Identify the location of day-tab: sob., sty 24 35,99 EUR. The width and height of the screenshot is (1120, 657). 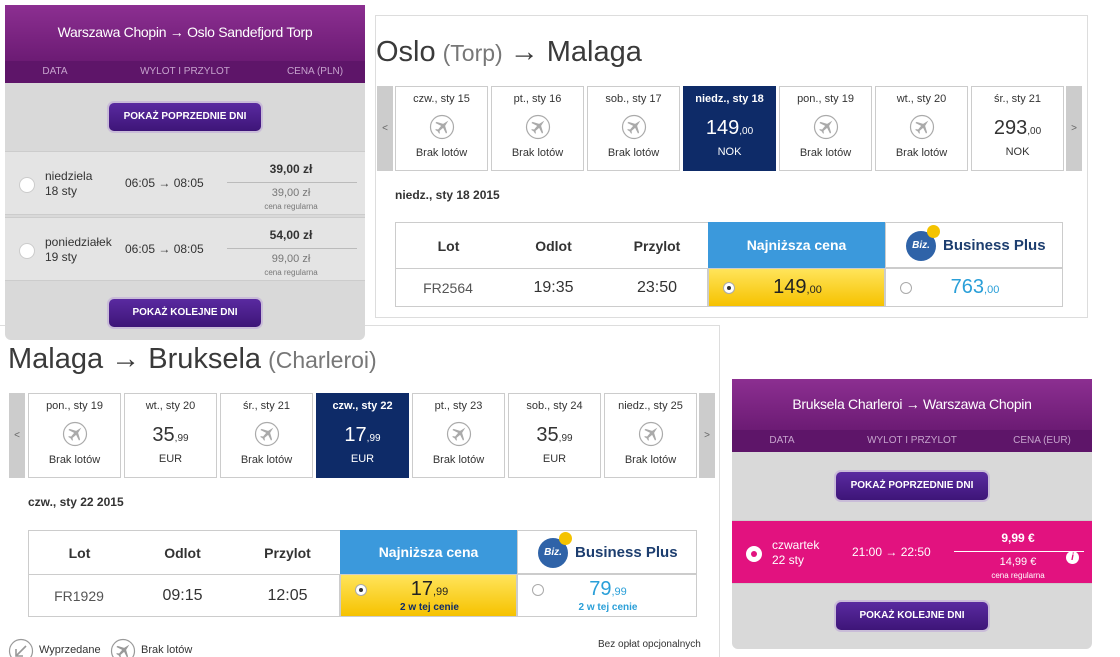
(554, 435).